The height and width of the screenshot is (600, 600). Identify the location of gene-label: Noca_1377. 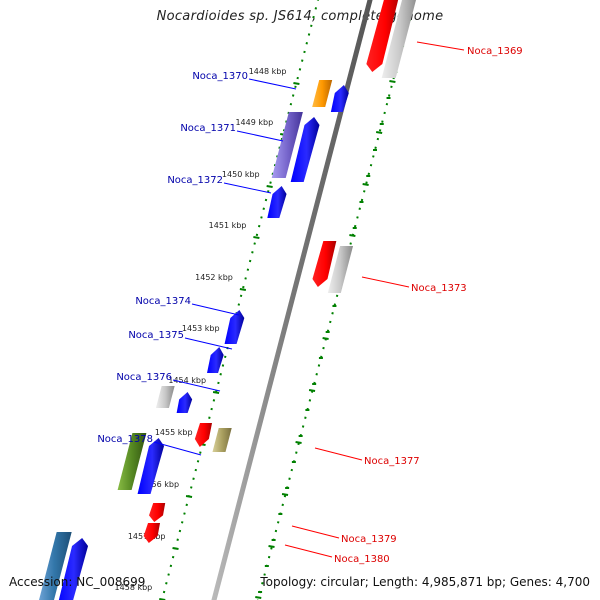
(392, 461).